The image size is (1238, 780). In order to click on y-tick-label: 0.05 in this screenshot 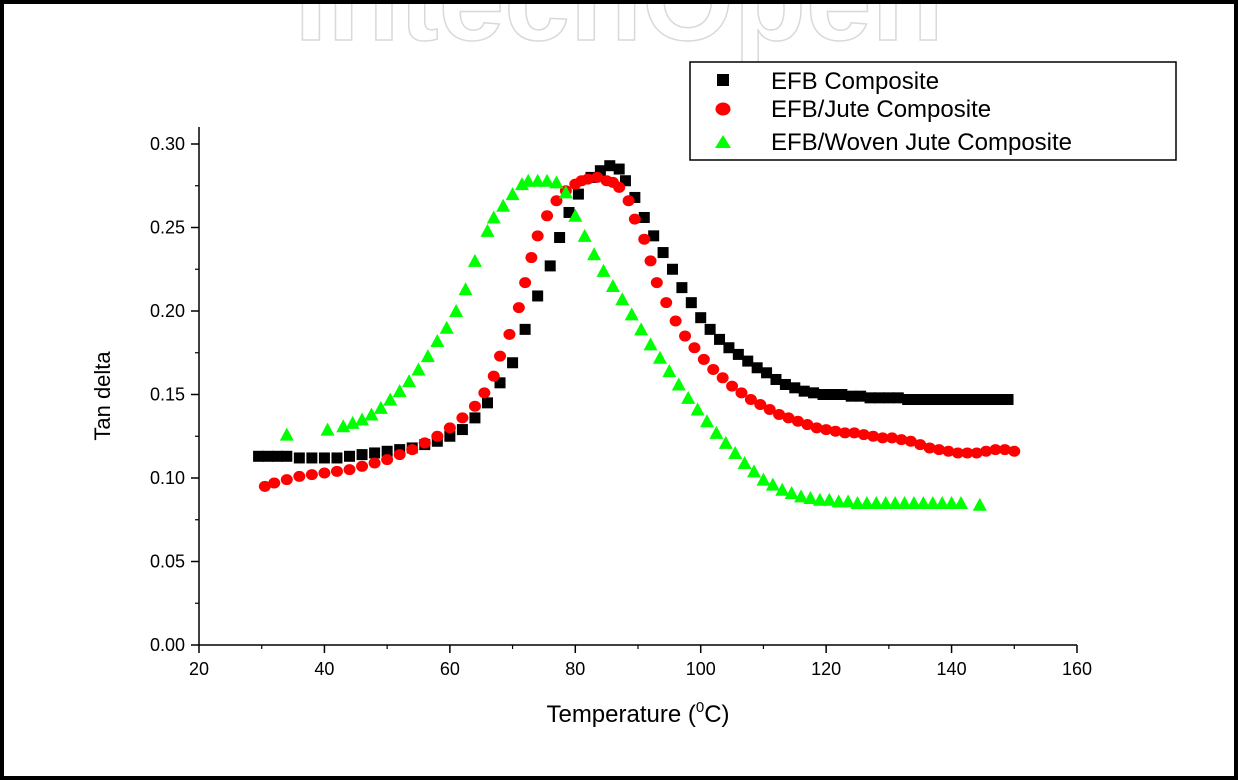, I will do `click(167, 562)`.